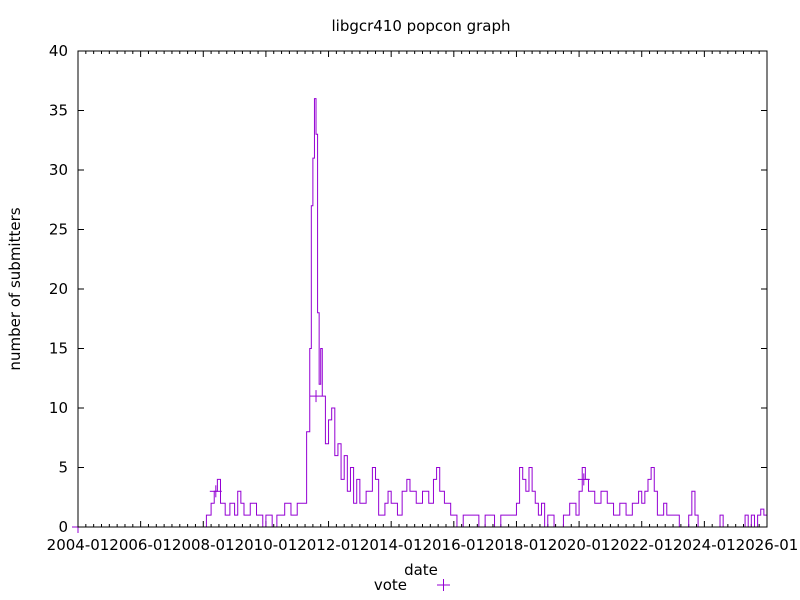  Describe the element at coordinates (58, 349) in the screenshot. I see `y-tick-label: 15` at that location.